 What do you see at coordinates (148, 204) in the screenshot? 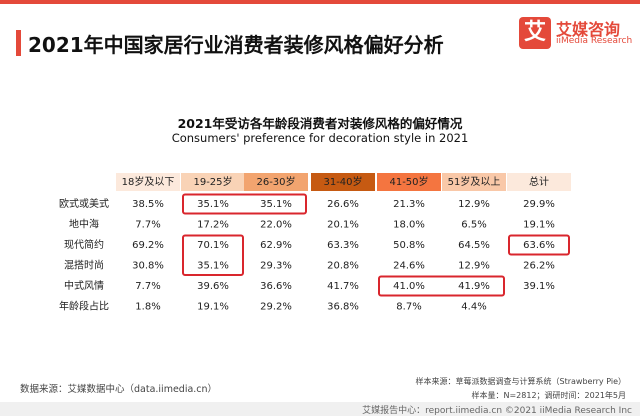
I see `table-cell-value: 38.5%` at bounding box center [148, 204].